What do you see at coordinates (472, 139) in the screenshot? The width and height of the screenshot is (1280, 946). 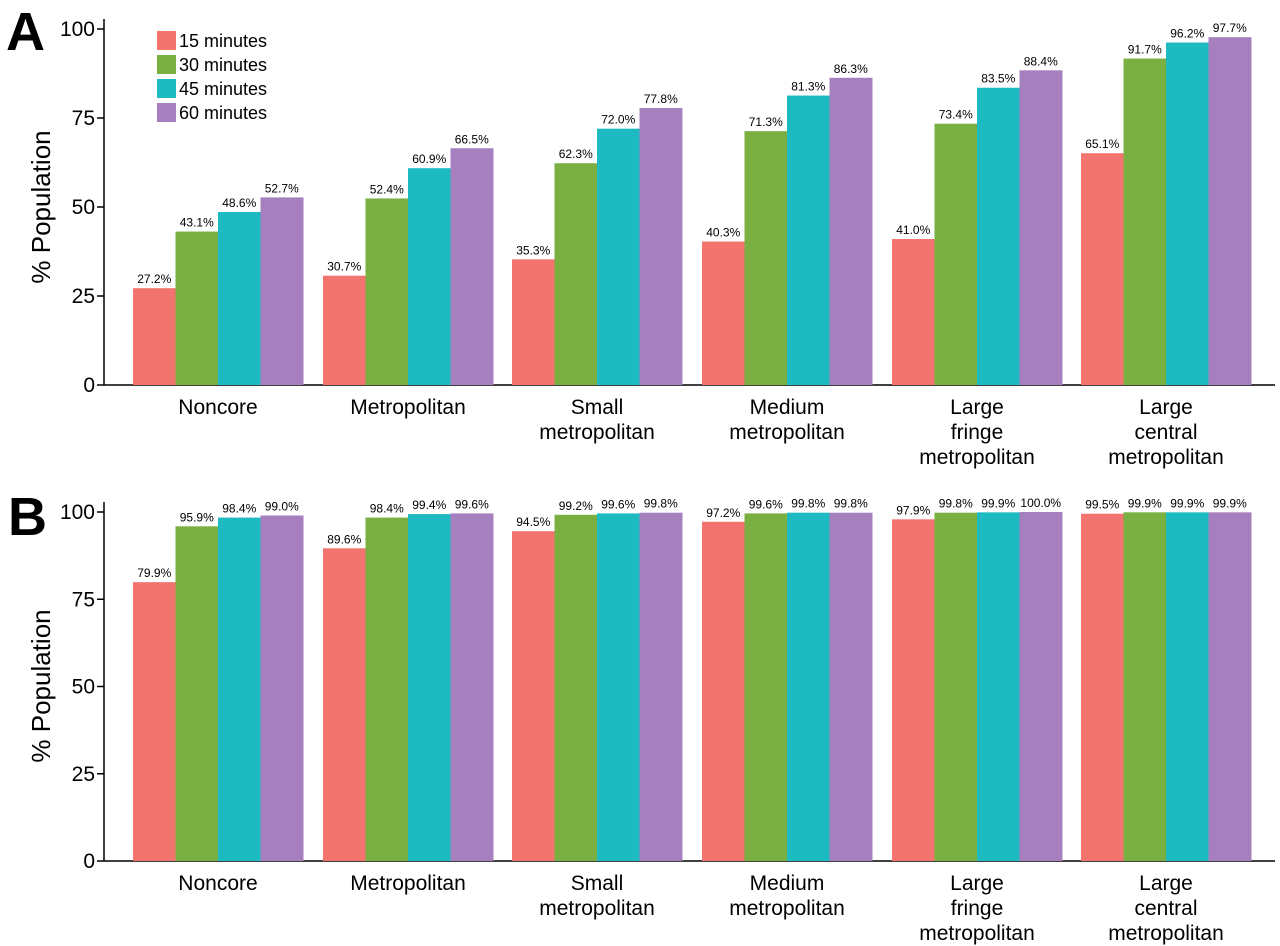 I see `data-label: 66.5%` at bounding box center [472, 139].